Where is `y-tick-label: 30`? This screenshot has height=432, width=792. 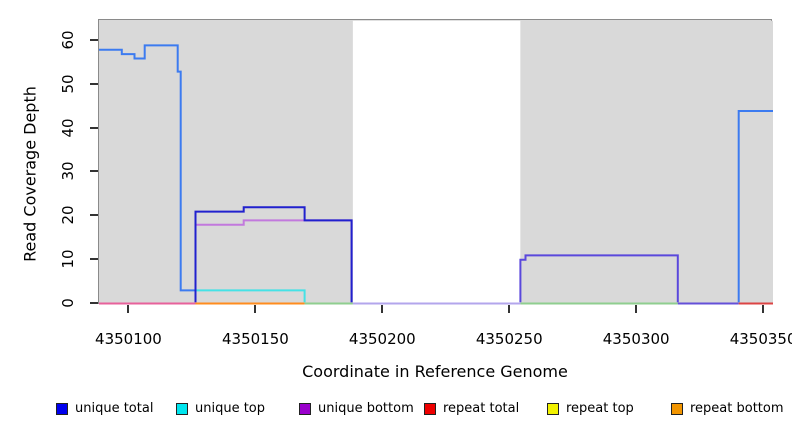
y-tick-label: 30 is located at coordinates (68, 171).